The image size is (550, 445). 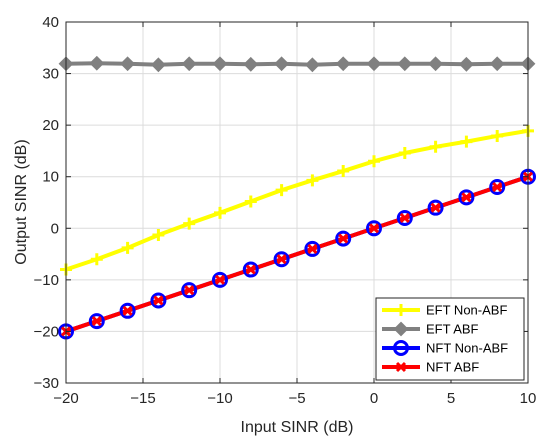 I want to click on series-line-eft-abf, so click(x=296, y=64).